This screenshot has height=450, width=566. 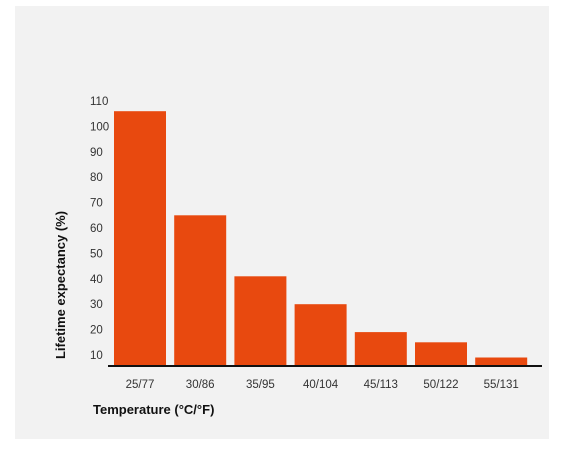 What do you see at coordinates (440, 385) in the screenshot?
I see `x-tick-label: 50/122` at bounding box center [440, 385].